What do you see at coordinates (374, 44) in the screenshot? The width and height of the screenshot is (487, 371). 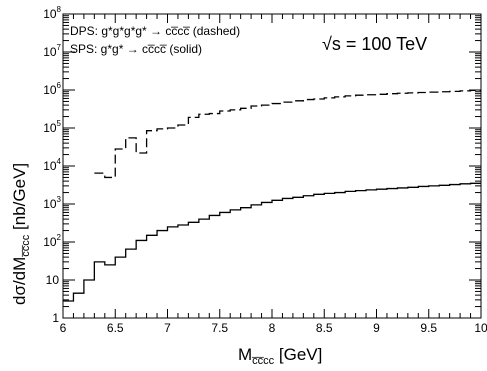 I see `energy-annotation: √s = 100 TeV` at bounding box center [374, 44].